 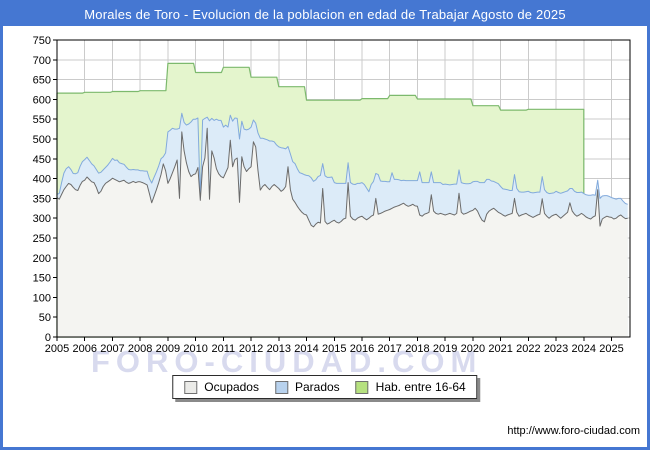 What do you see at coordinates (556, 349) in the screenshot?
I see `svg-text: 2023` at bounding box center [556, 349].